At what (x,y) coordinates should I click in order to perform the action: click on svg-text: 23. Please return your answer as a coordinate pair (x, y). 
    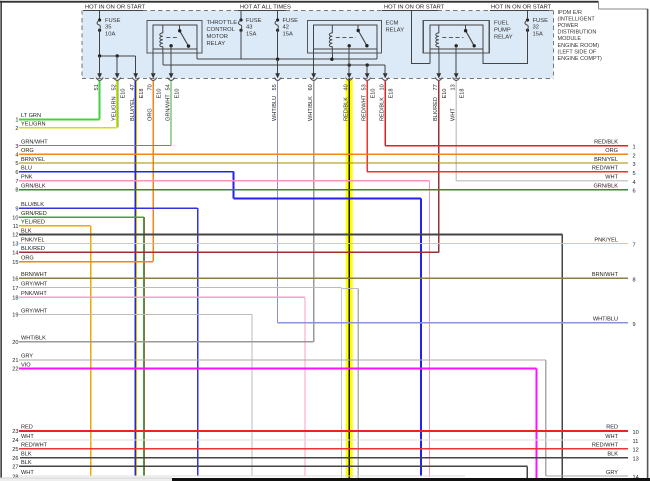
    Looking at the image, I should click on (15, 432).